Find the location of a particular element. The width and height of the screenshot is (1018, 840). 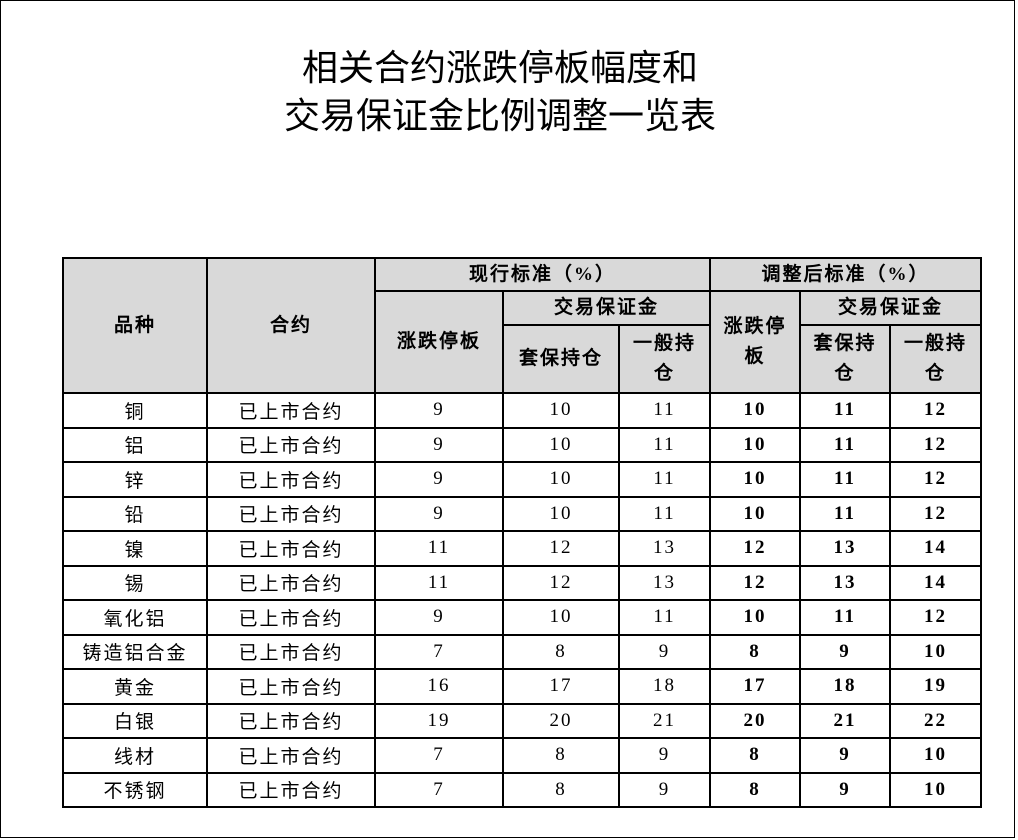

current-hedge-cell: 20 is located at coordinates (561, 720).